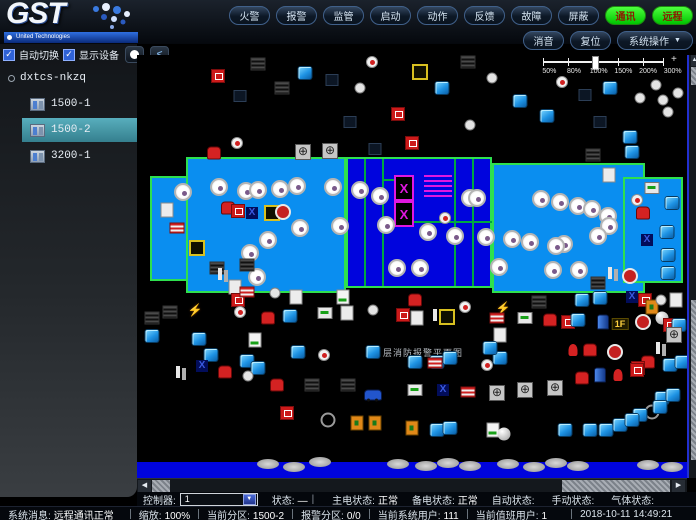 The height and width of the screenshot is (520, 696). What do you see at coordinates (598, 71) in the screenshot?
I see `zoom-scale-label: 100%` at bounding box center [598, 71].